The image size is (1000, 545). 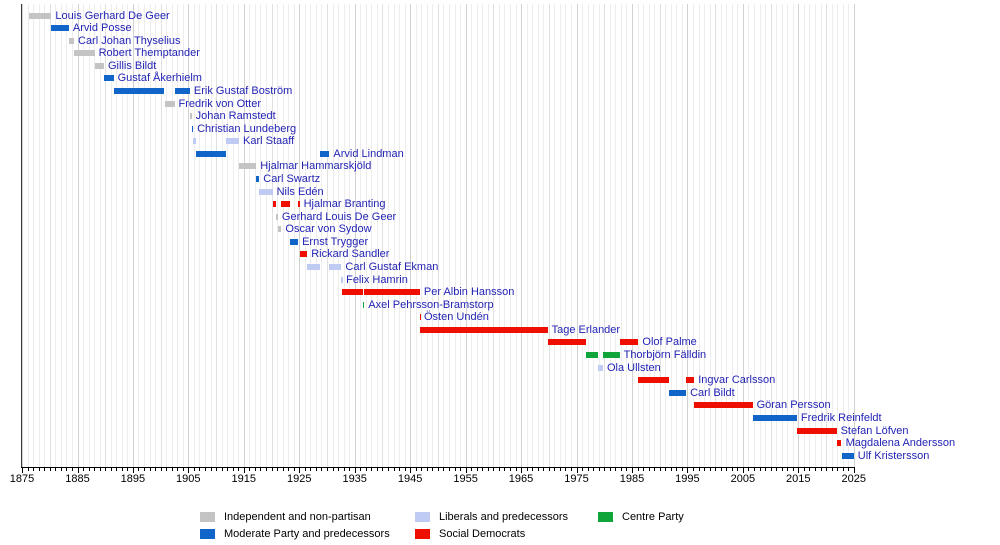 What do you see at coordinates (344, 204) in the screenshot?
I see `pm-name-label: Hjalmar Branting` at bounding box center [344, 204].